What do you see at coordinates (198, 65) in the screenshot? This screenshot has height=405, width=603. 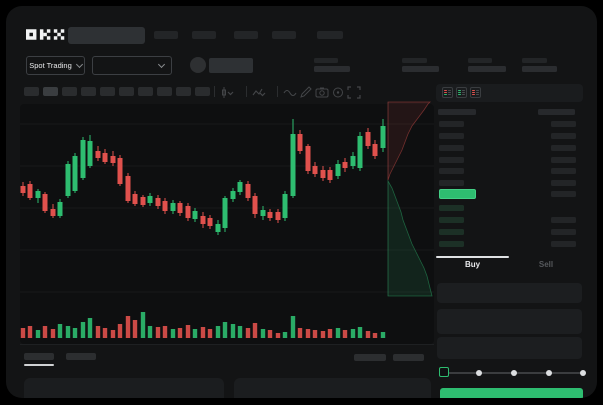 I see `pair-avatar` at bounding box center [198, 65].